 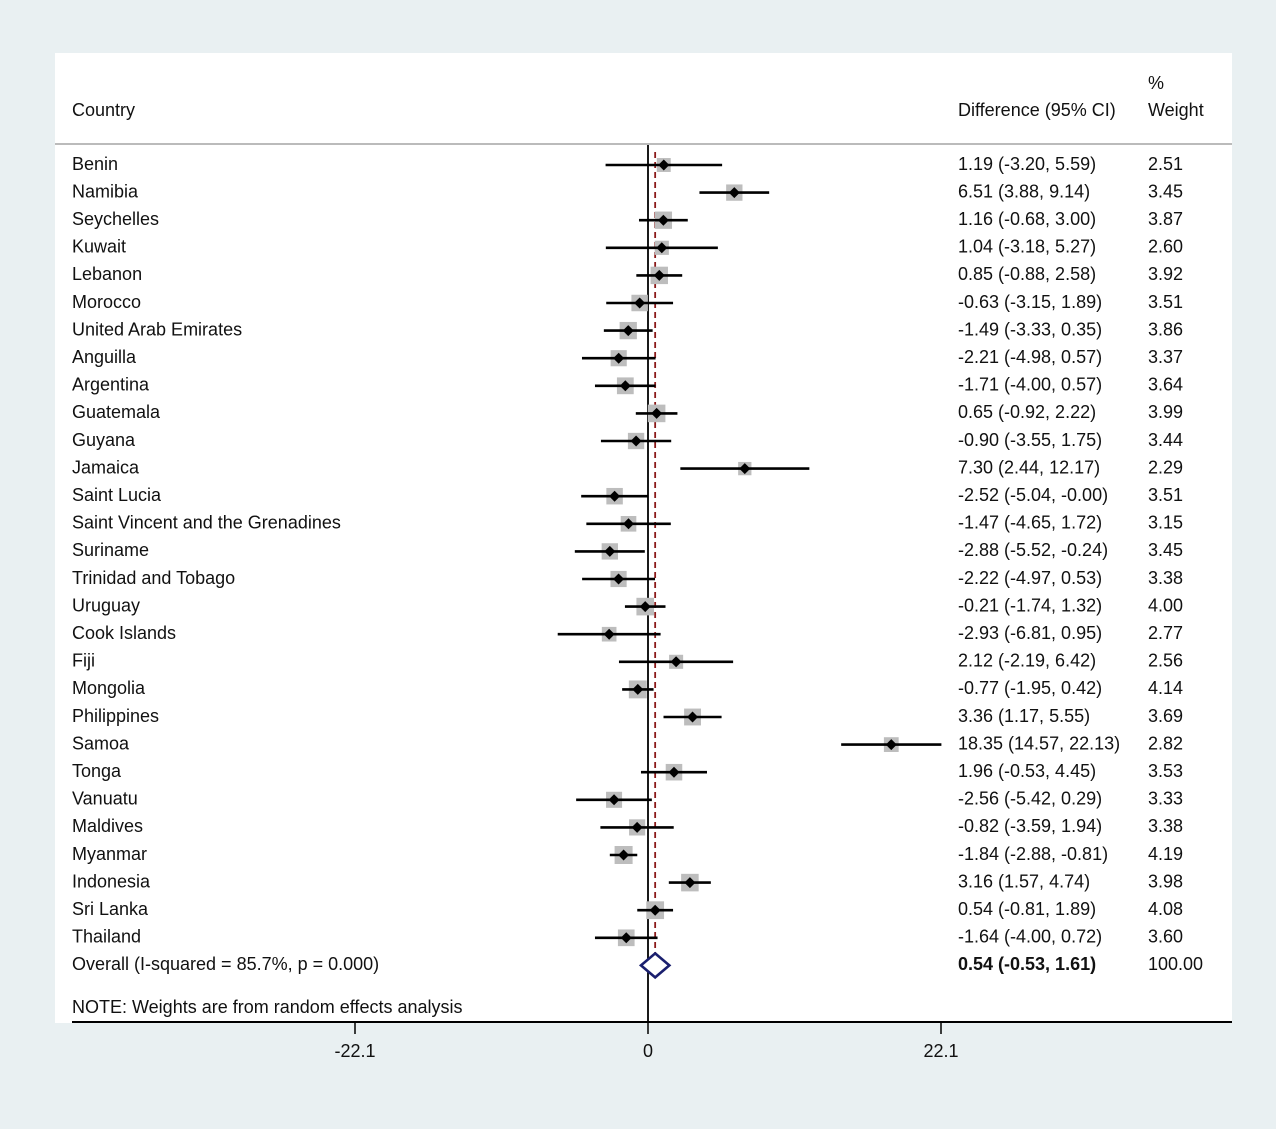 I want to click on study-row: Jamaica 7.30 (2.44, 12.17) 2.29, so click(x=627, y=467).